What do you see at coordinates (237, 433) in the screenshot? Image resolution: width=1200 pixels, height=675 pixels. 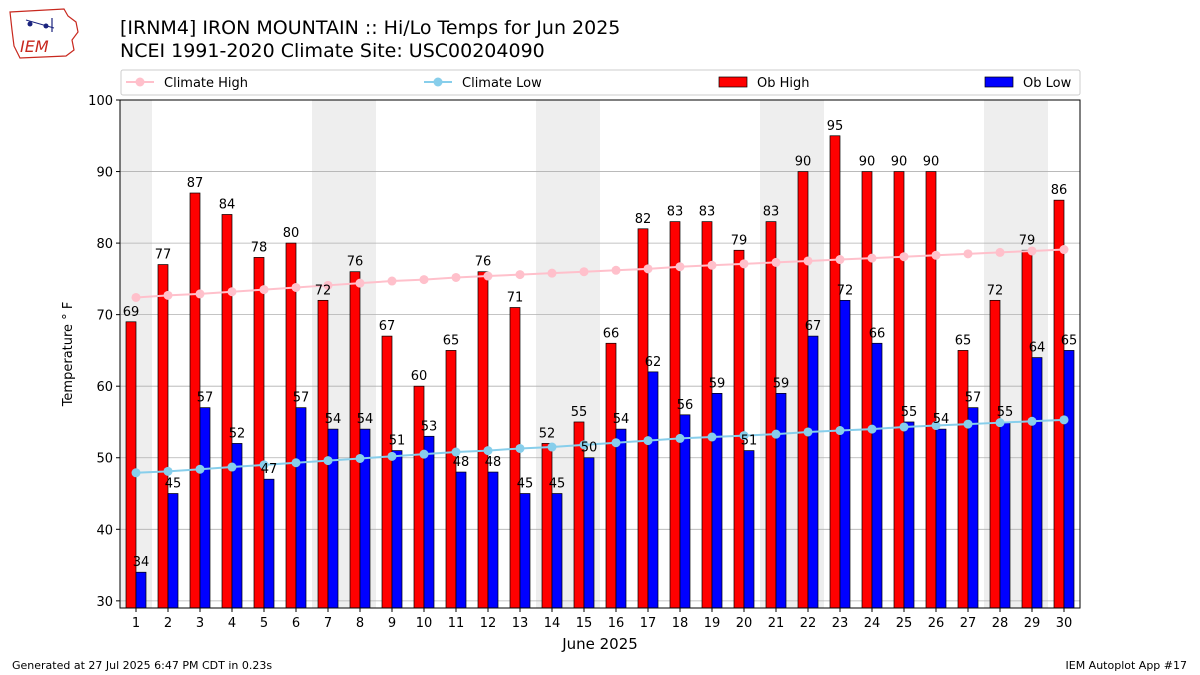 I see `ob-low-value-label: 52` at bounding box center [237, 433].